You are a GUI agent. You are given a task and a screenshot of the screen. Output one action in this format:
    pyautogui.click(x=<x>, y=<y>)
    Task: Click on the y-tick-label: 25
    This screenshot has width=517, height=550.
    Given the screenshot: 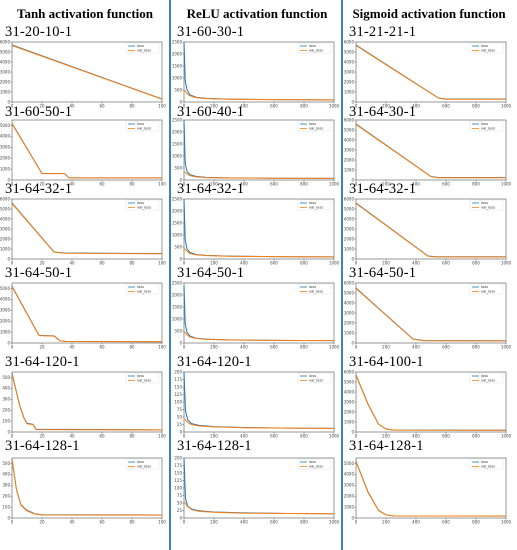 What is the action you would take?
    pyautogui.click(x=180, y=510)
    